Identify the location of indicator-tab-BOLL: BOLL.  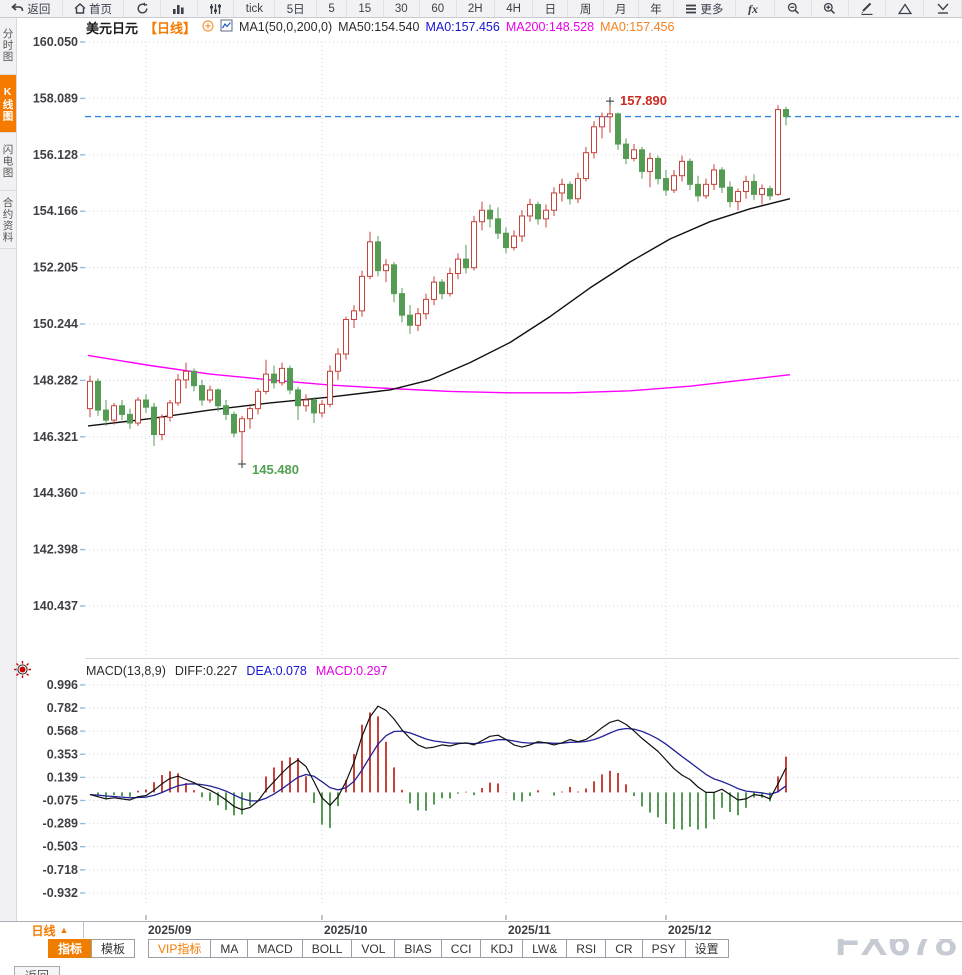
(327, 948).